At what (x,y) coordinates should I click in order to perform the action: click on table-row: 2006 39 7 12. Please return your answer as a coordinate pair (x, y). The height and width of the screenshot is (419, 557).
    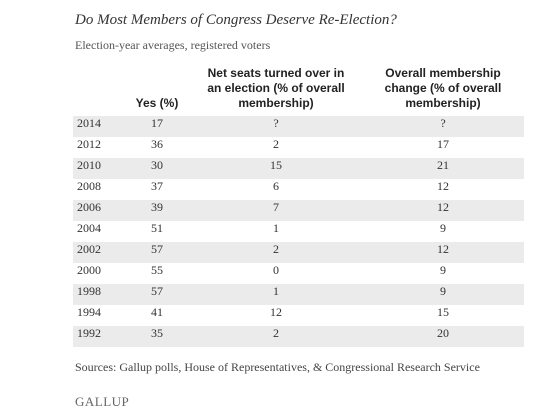
    Looking at the image, I should click on (298, 210).